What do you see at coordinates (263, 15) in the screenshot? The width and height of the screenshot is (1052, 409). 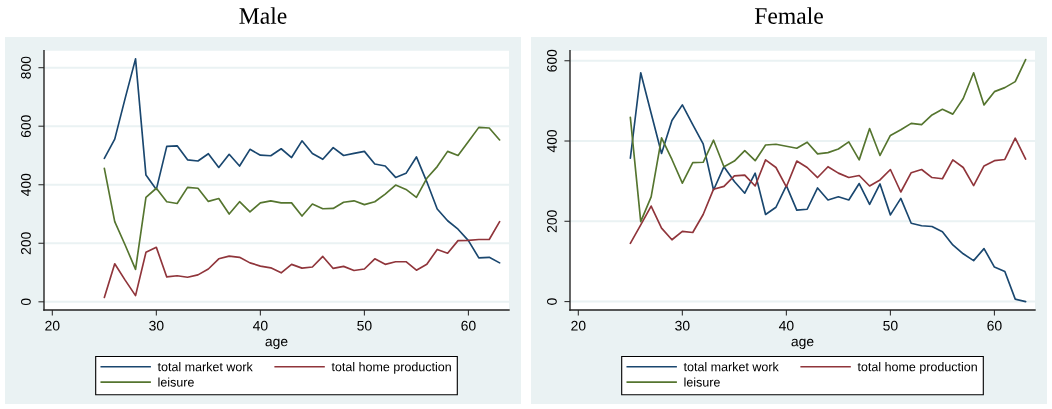 I see `chart-title: Male` at bounding box center [263, 15].